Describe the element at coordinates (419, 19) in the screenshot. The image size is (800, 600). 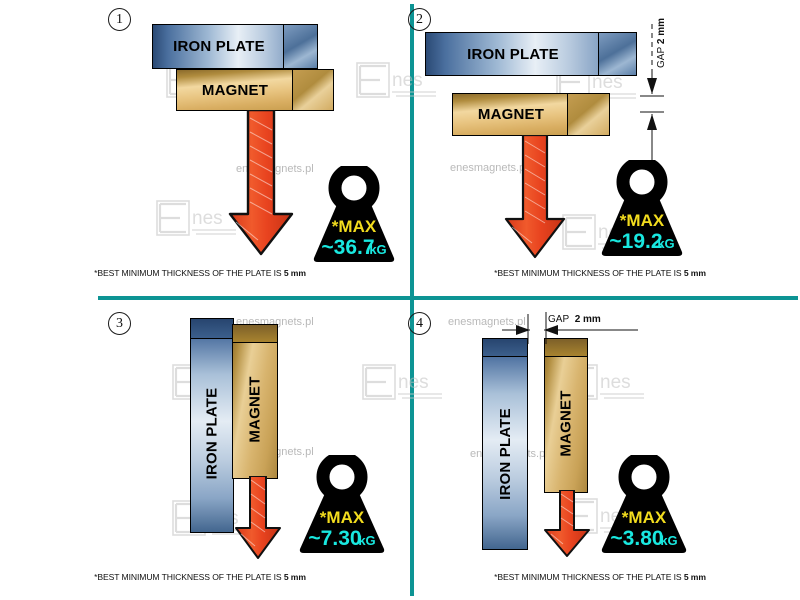
I see `step-badge-2: 2` at that location.